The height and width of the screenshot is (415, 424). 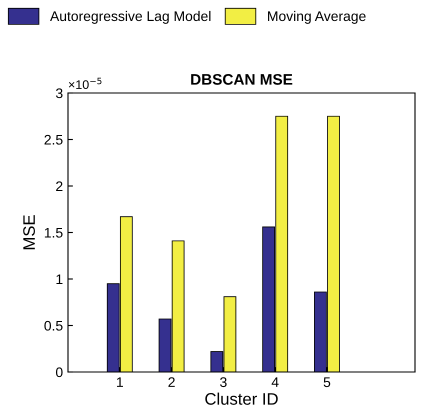 I want to click on text: ×10$^{−5}$, so click(x=85, y=84).